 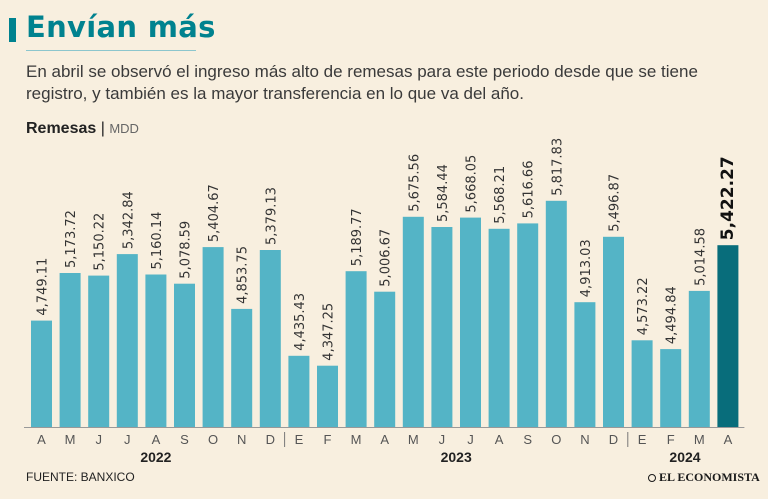 What do you see at coordinates (100, 242) in the screenshot?
I see `data-label: 5,150.22` at bounding box center [100, 242].